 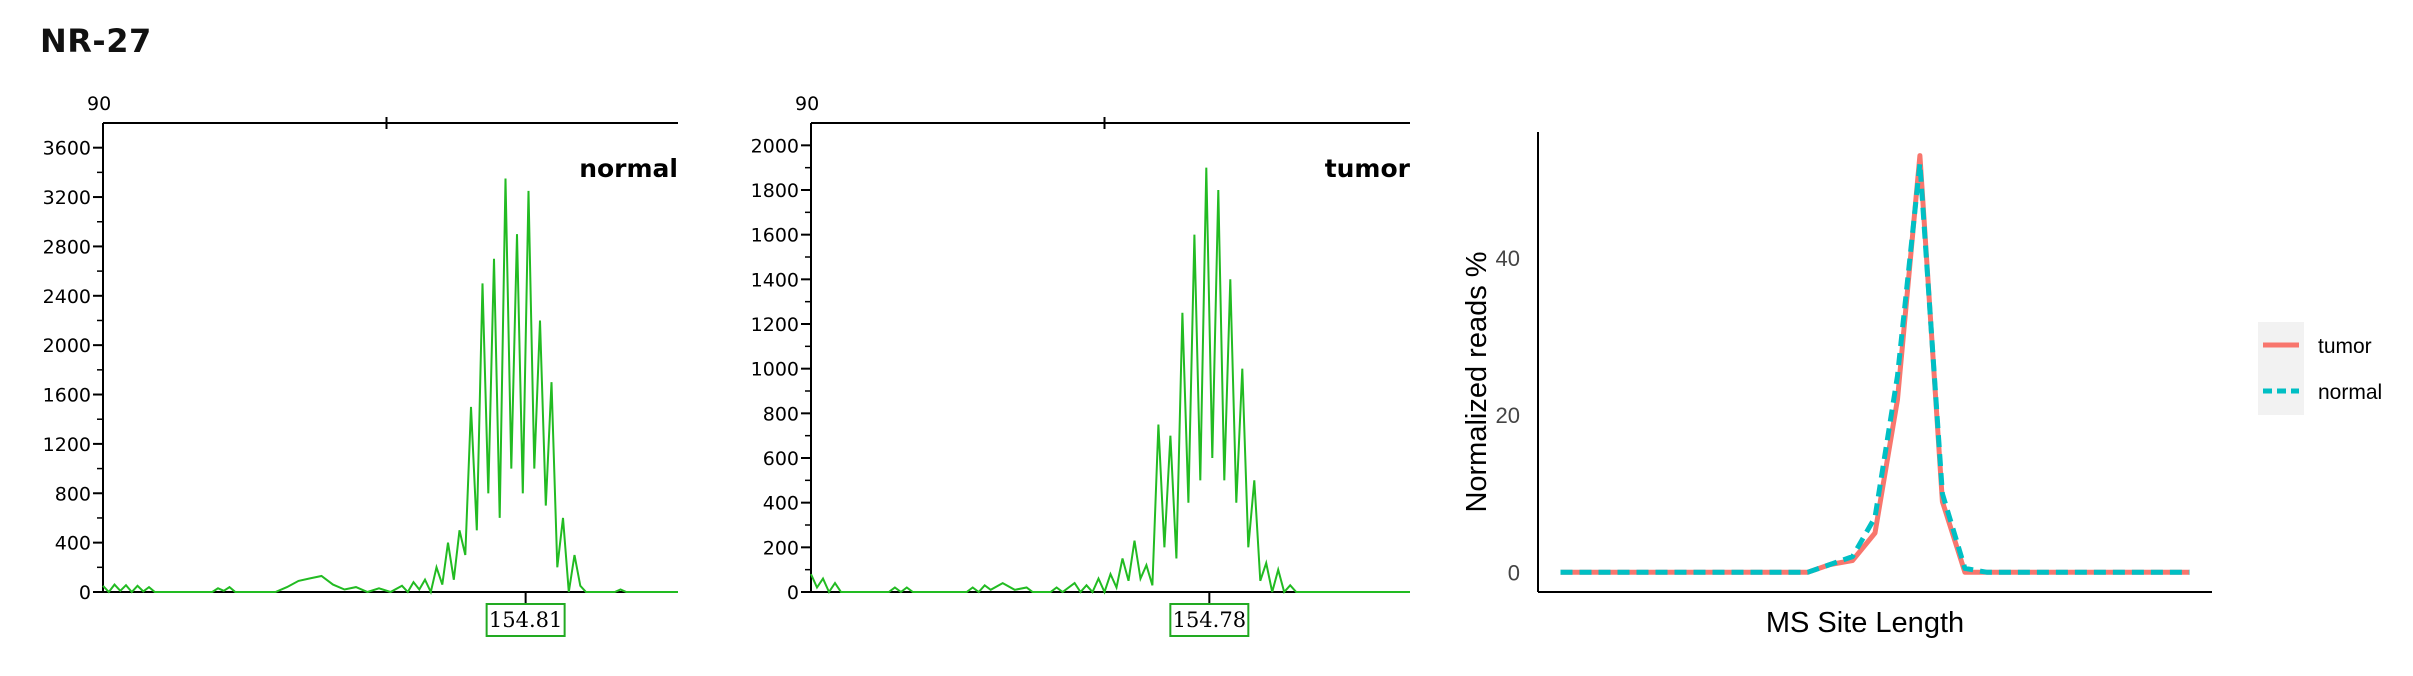 I want to click on legend-label: tumor, so click(x=2345, y=346).